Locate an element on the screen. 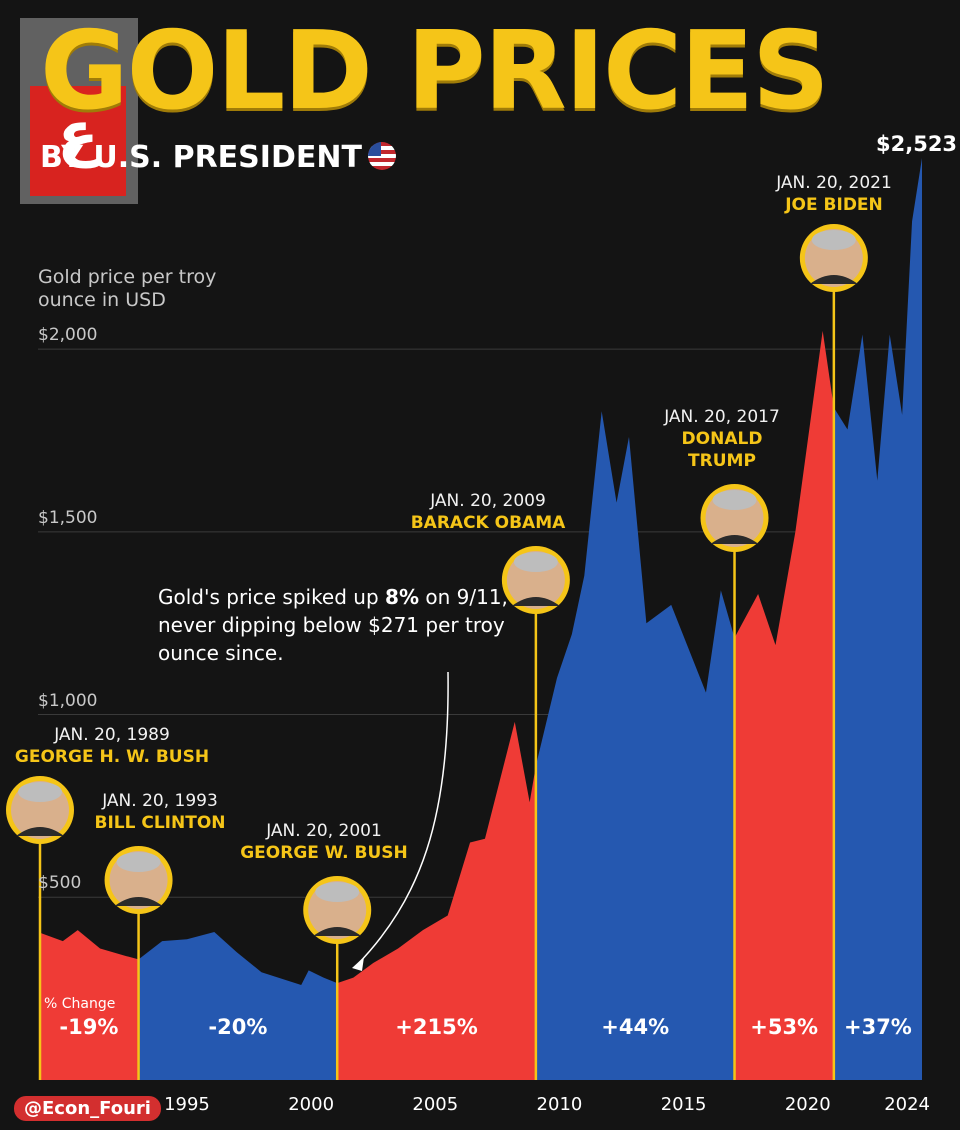 The image size is (960, 1130). percent-change-label: +44% is located at coordinates (635, 1027).